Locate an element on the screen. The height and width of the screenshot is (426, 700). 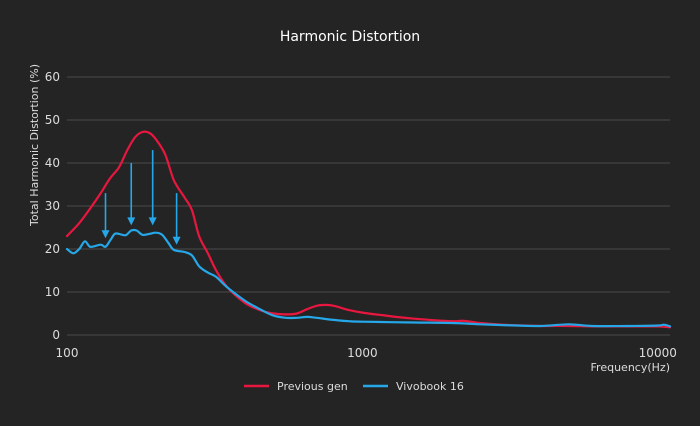
legend-label-vivobook-16: Vivobook 16 is located at coordinates (430, 386).